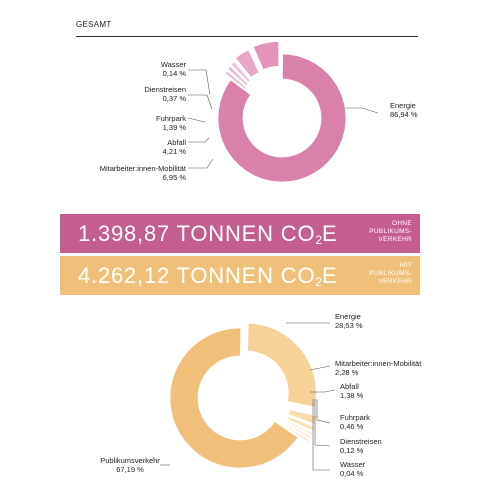 Image resolution: width=500 pixels, height=500 pixels. Describe the element at coordinates (234, 398) in the screenshot. I see `slice-publikumsverkehr` at that location.